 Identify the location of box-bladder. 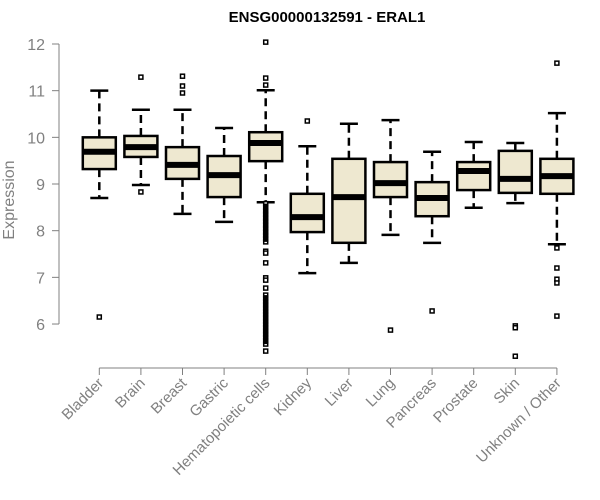
(99, 204).